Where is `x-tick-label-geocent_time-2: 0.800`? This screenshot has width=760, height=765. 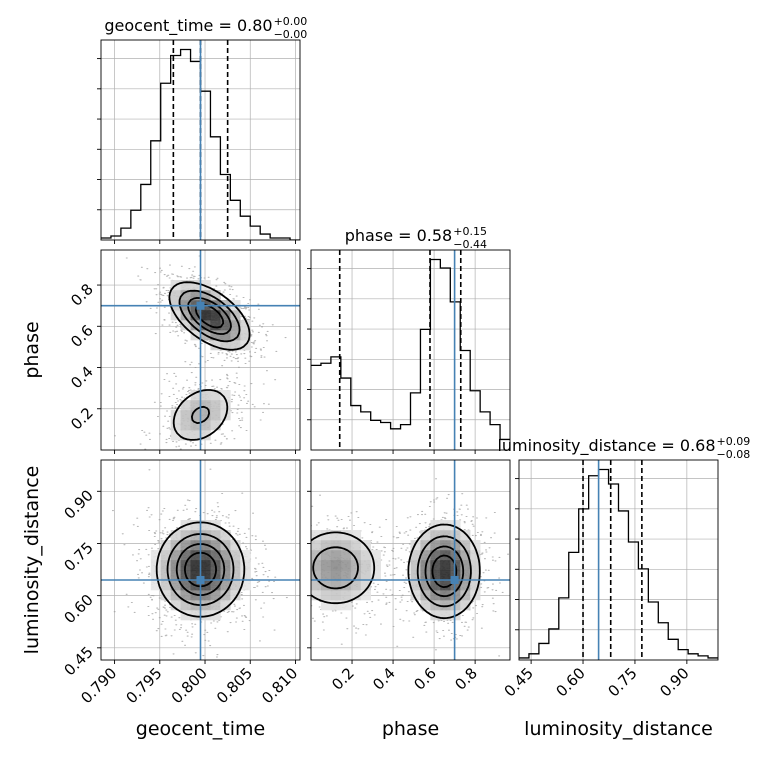
x-tick-label-geocent_time-2: 0.800 is located at coordinates (189, 685).